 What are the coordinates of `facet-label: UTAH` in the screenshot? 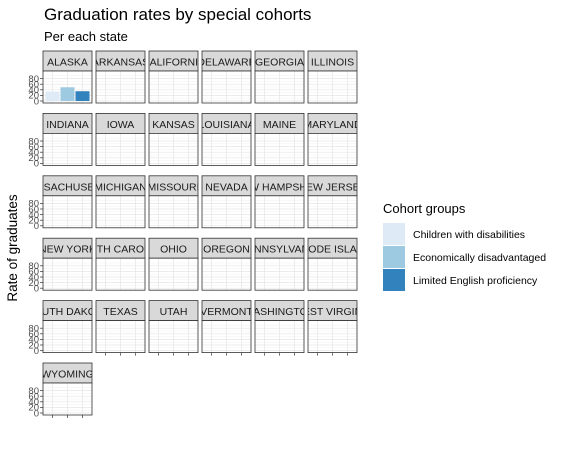 It's located at (174, 312).